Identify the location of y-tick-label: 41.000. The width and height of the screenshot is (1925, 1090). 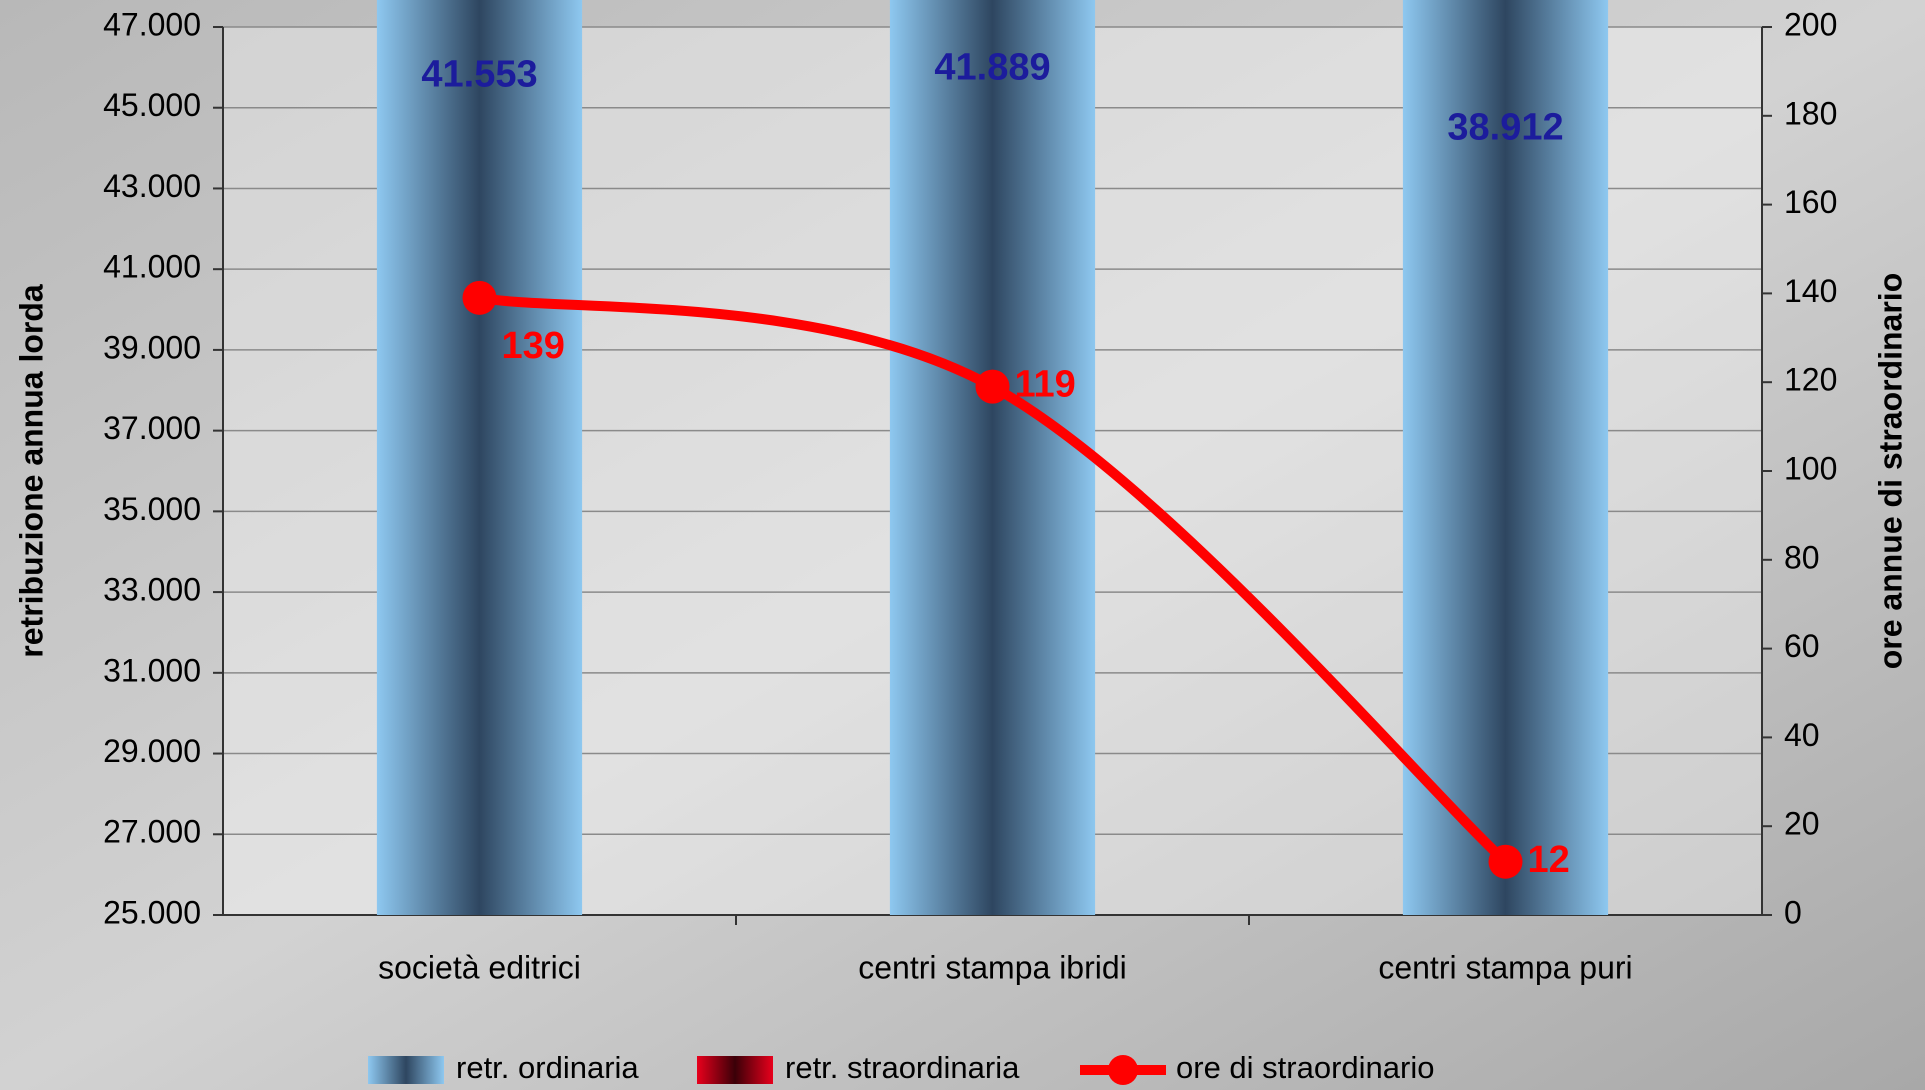
(152, 267).